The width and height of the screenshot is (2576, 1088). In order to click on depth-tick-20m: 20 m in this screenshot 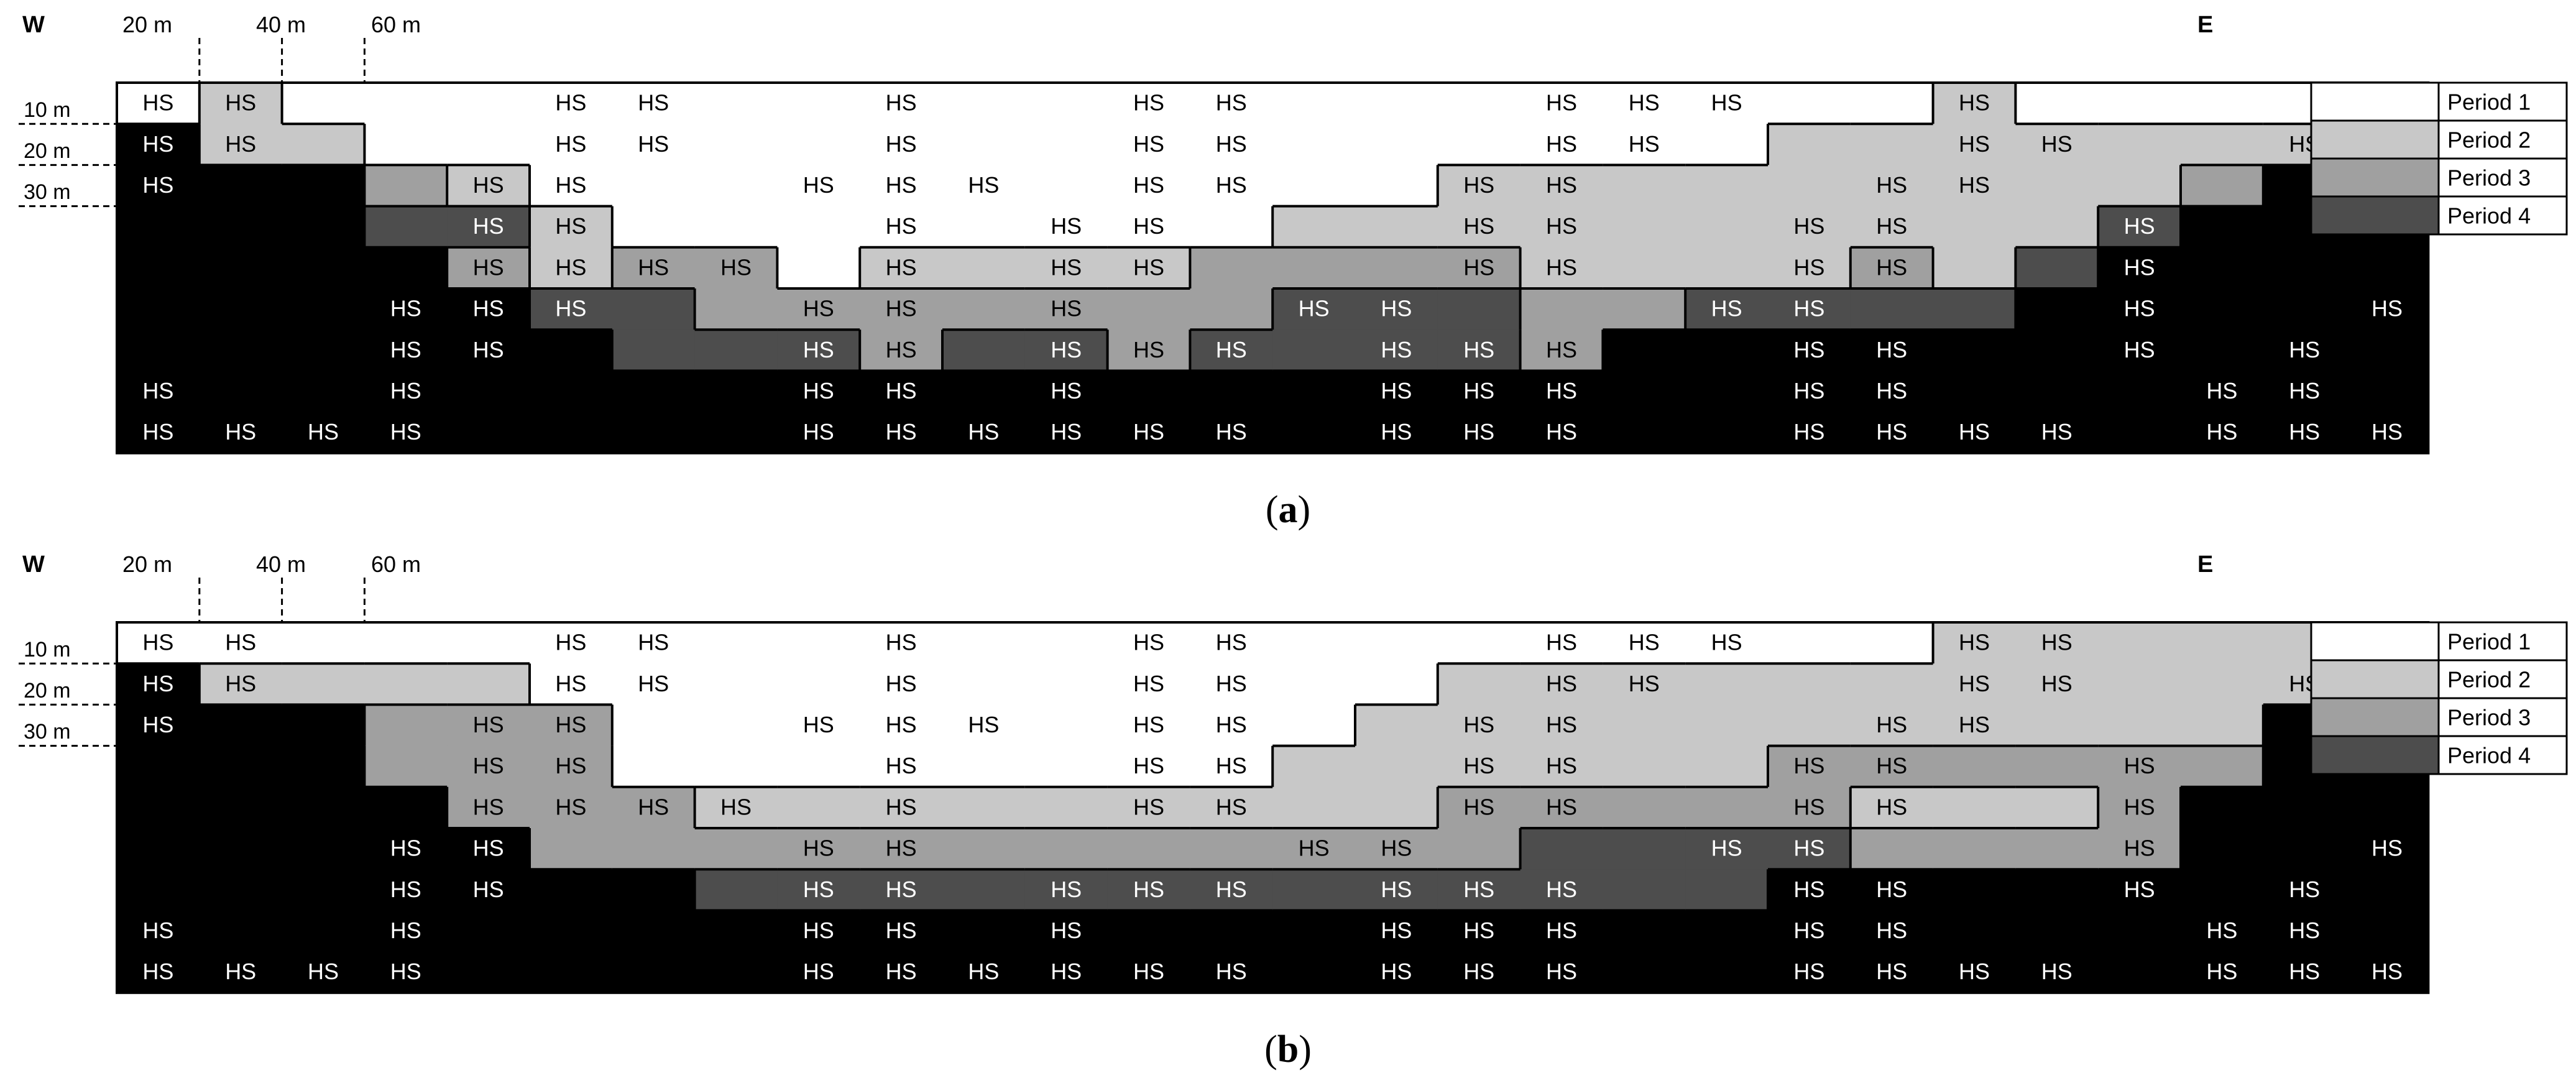, I will do `click(47, 151)`.